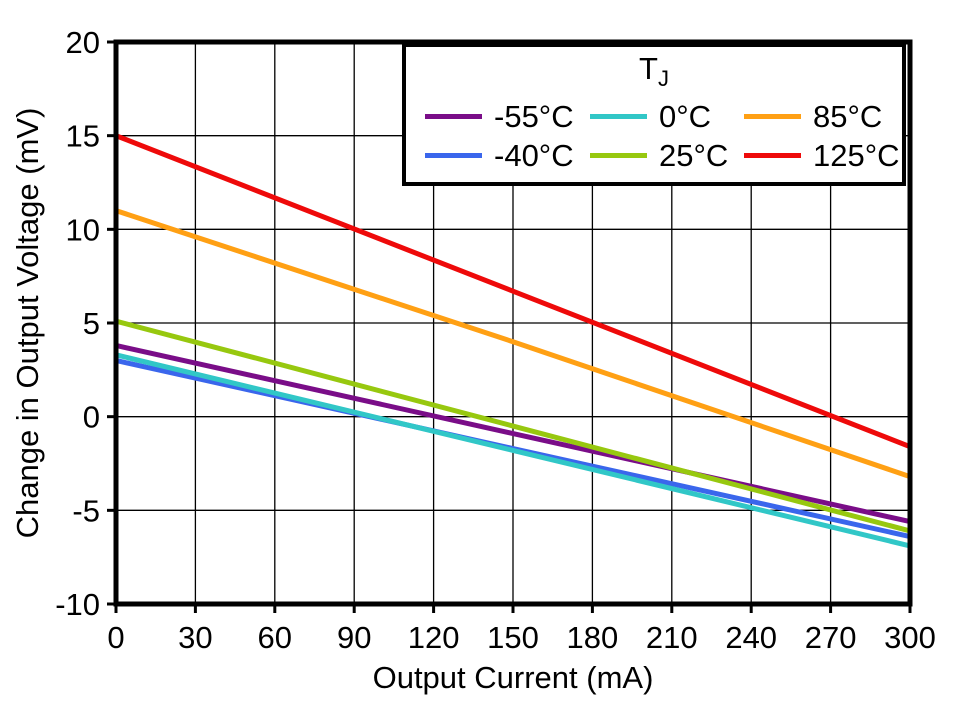 This screenshot has height=701, width=958. I want to click on legend-label-minus55c: -55°C, so click(534, 116).